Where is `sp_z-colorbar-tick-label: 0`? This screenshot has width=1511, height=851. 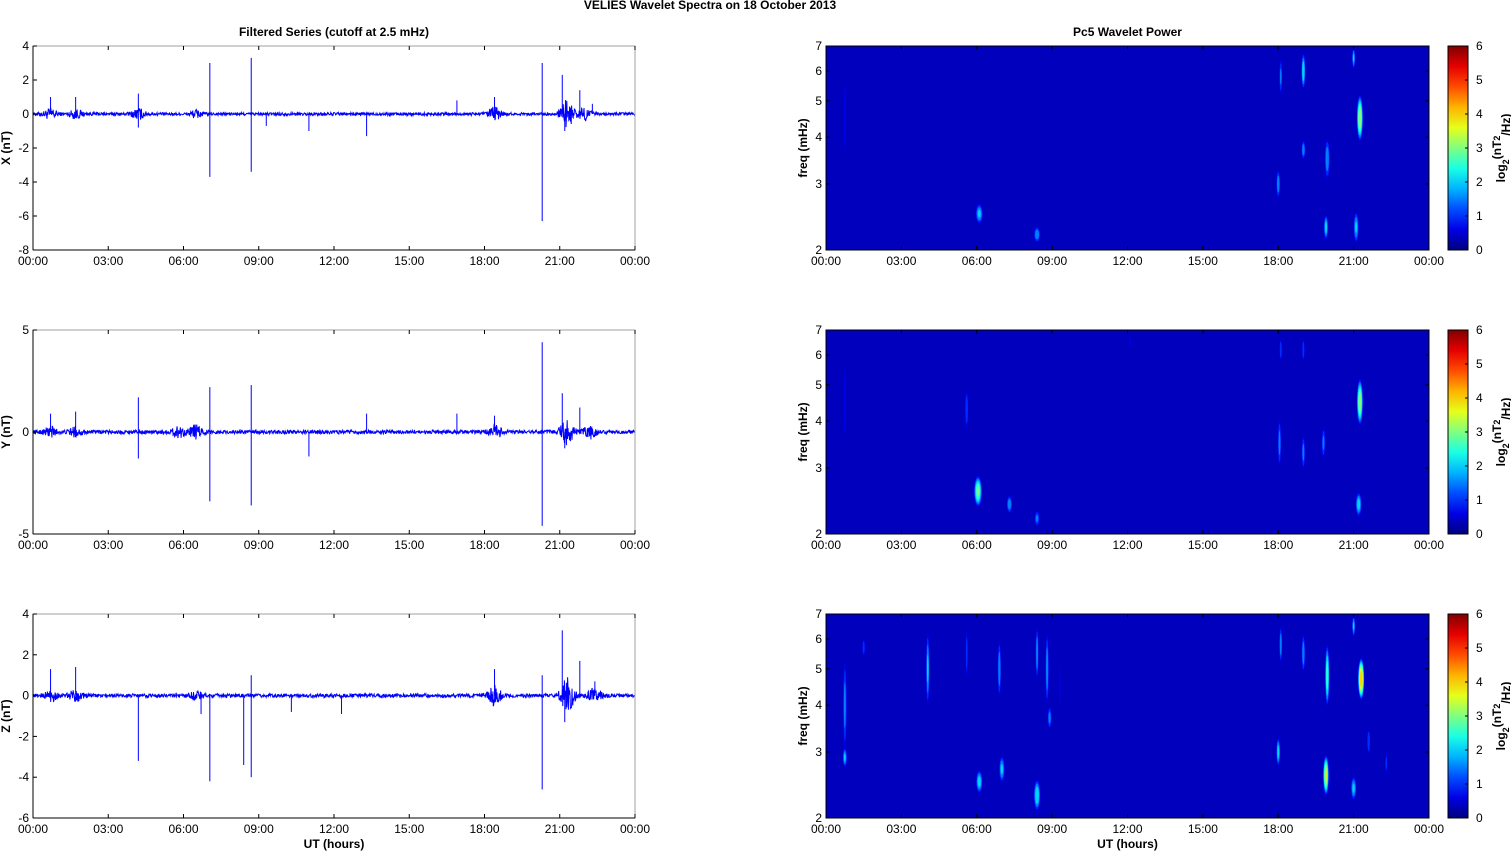 sp_z-colorbar-tick-label: 0 is located at coordinates (1479, 818).